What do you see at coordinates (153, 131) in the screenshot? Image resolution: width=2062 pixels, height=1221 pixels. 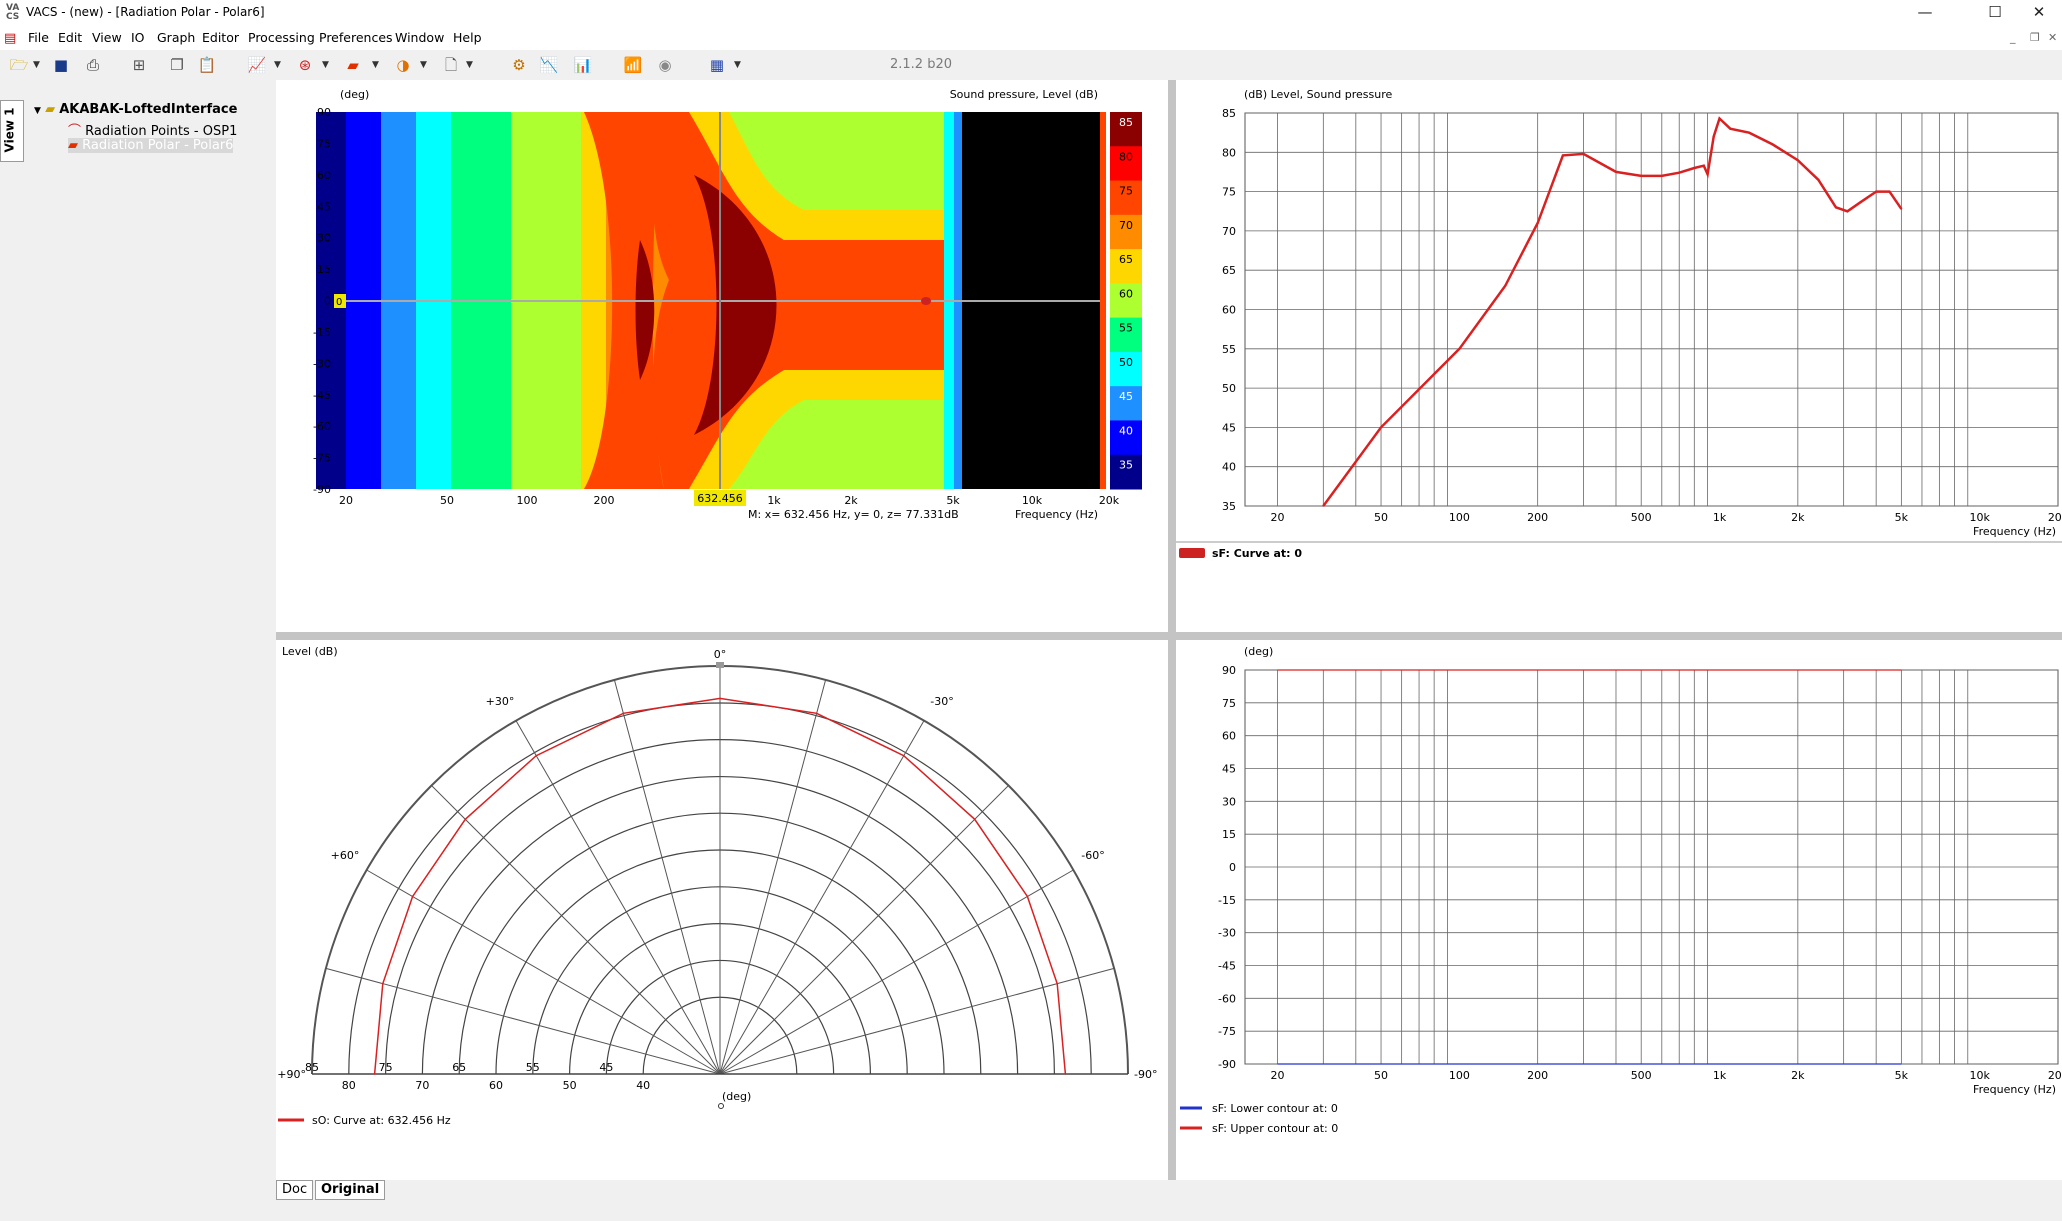 I see `tree-item-radiation-points: ⌒ Radiation Points - OSP1` at bounding box center [153, 131].